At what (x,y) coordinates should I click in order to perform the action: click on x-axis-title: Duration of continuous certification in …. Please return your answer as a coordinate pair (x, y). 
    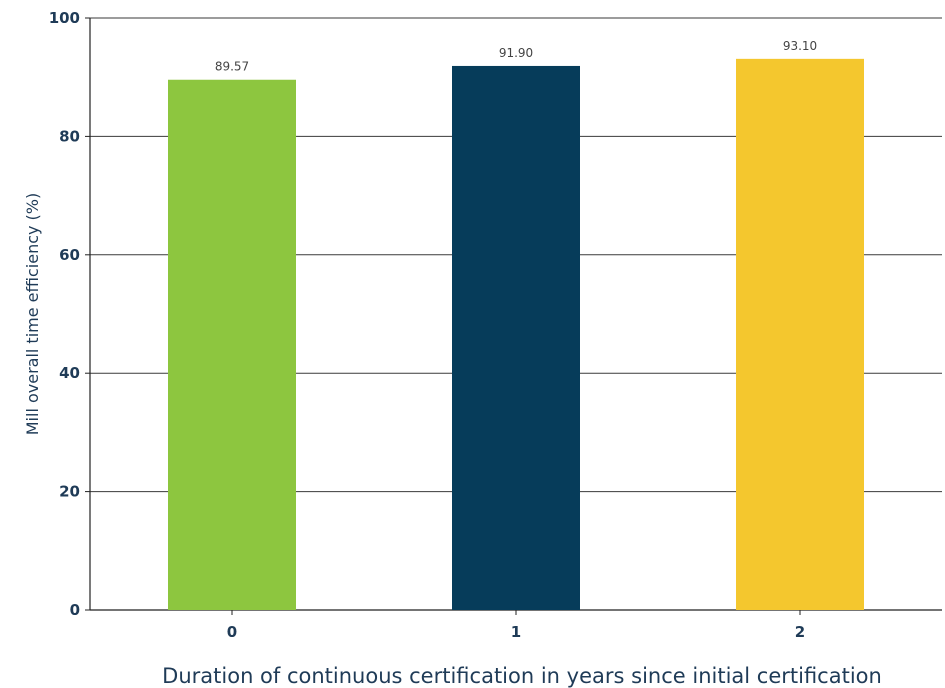
    Looking at the image, I should click on (522, 676).